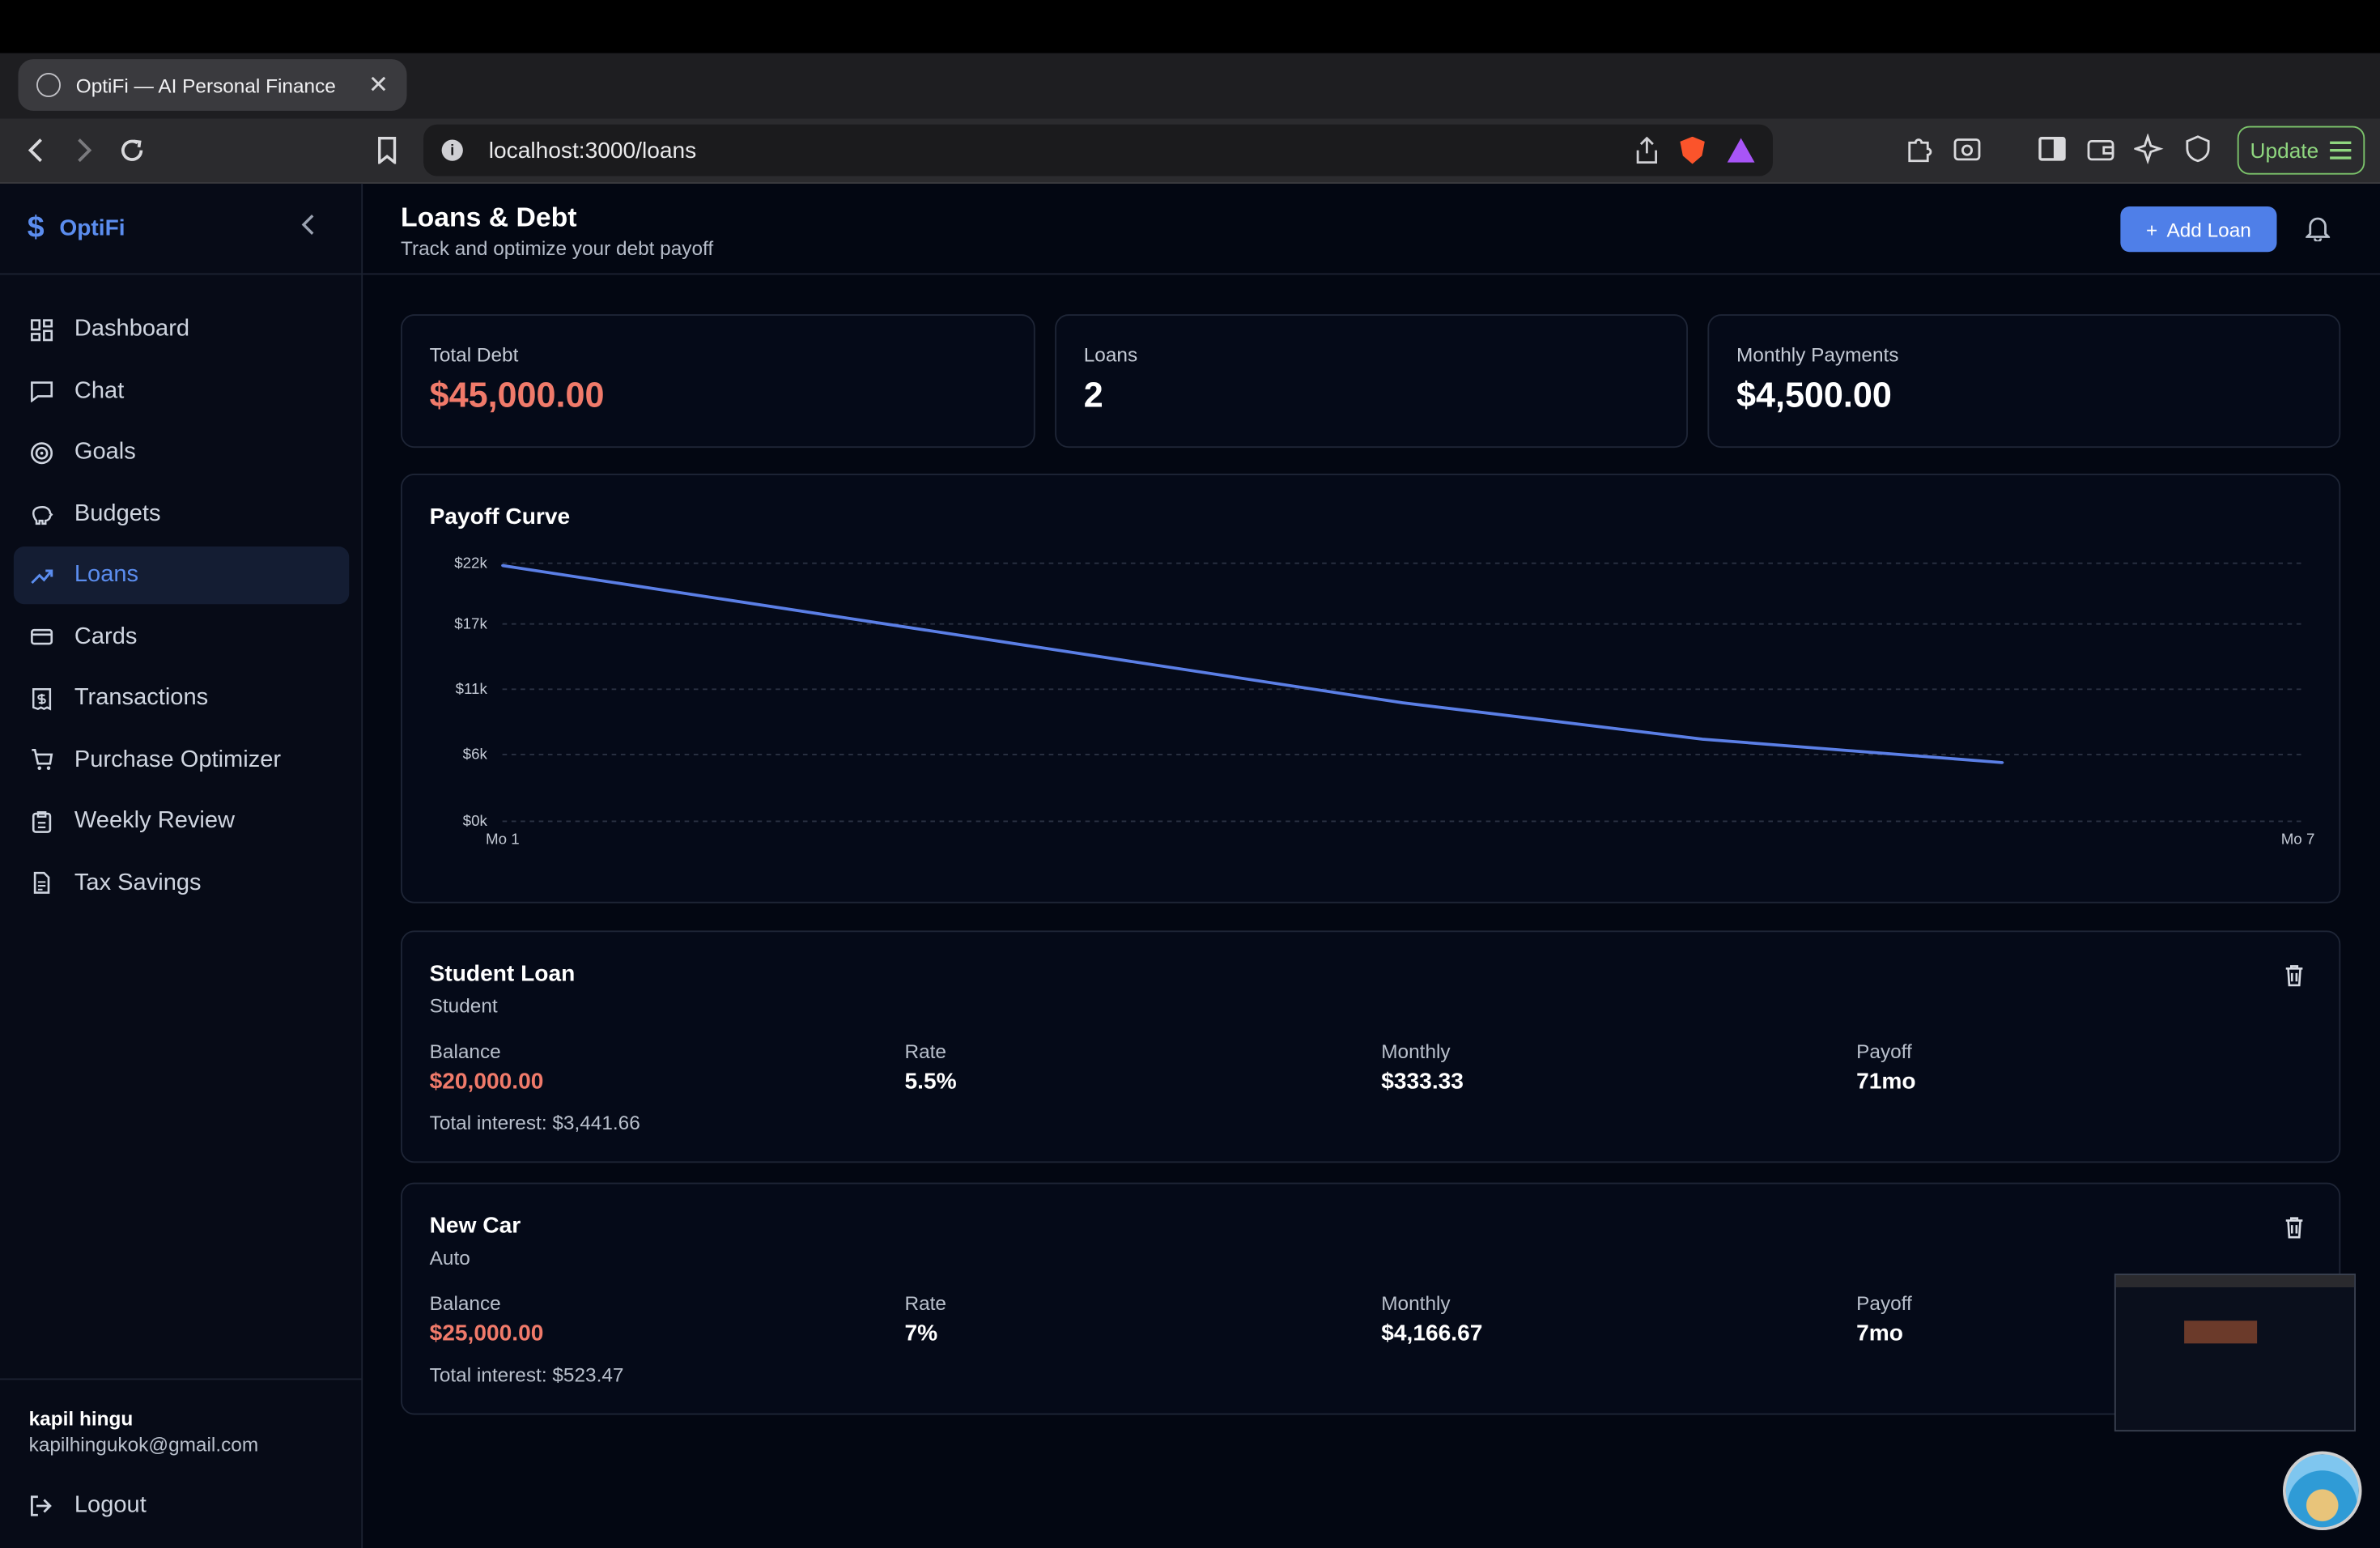 The width and height of the screenshot is (2380, 1548). Describe the element at coordinates (718, 381) in the screenshot. I see `stat-card-total-debt: Total Debt $45,000.00` at that location.